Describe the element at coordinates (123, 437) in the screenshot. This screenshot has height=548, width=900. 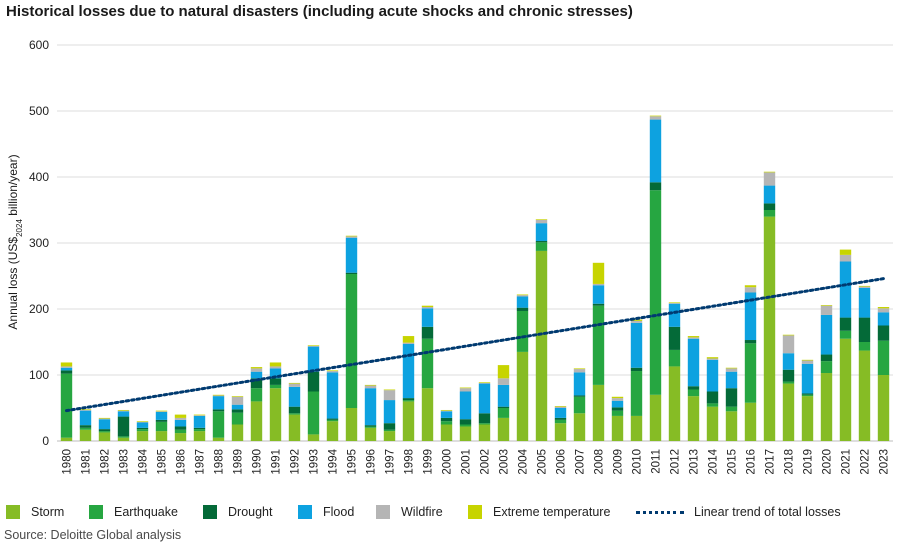
I see `bar-1983-earthquake` at that location.